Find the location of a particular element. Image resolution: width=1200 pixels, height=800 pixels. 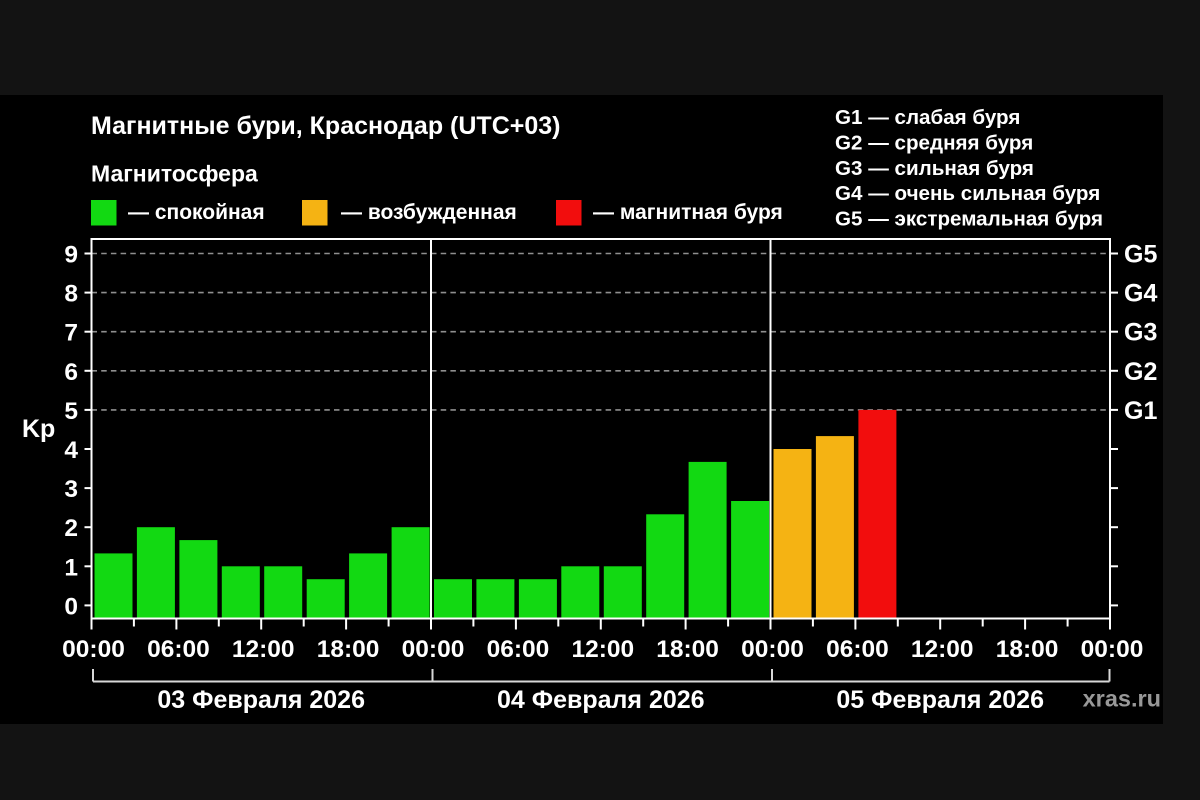

svg-text: — возбужденная is located at coordinates (429, 212).